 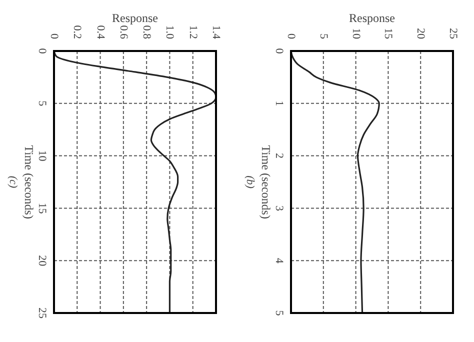 I want to click on x-tick-label: 1.2, so click(x=192, y=32).